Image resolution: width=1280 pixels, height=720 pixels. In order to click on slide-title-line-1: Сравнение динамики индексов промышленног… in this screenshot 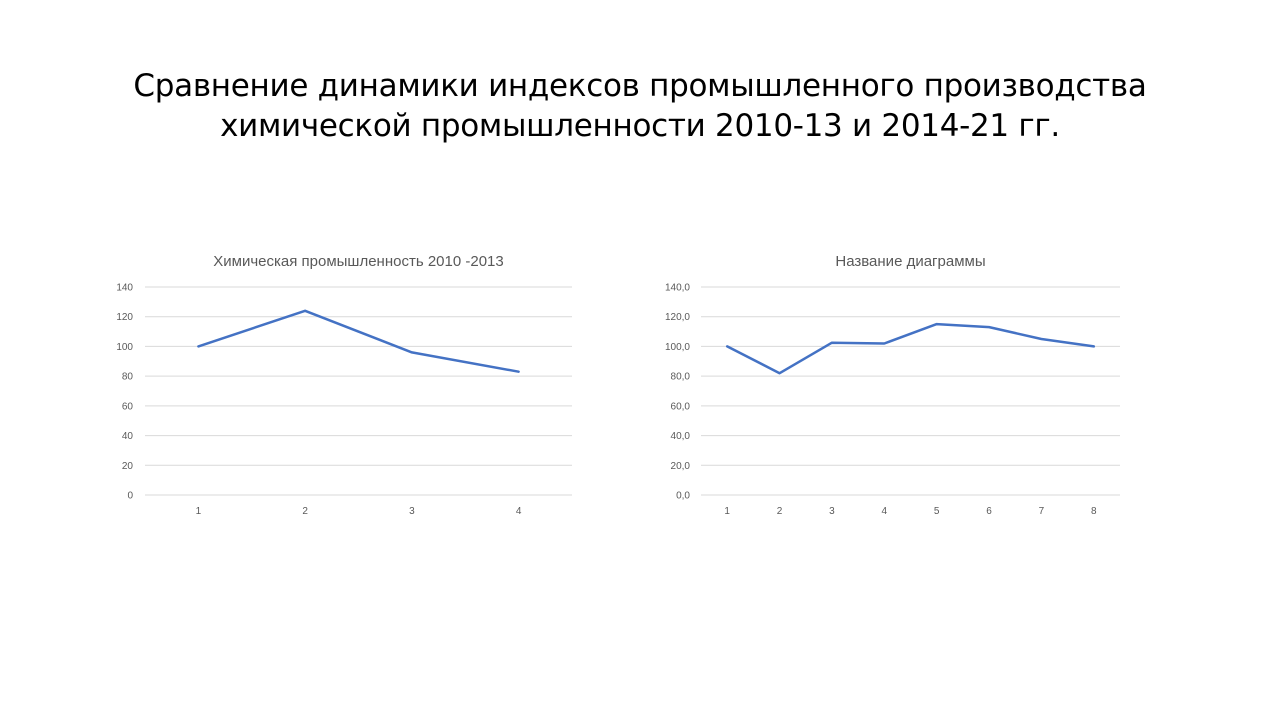, I will do `click(640, 86)`.